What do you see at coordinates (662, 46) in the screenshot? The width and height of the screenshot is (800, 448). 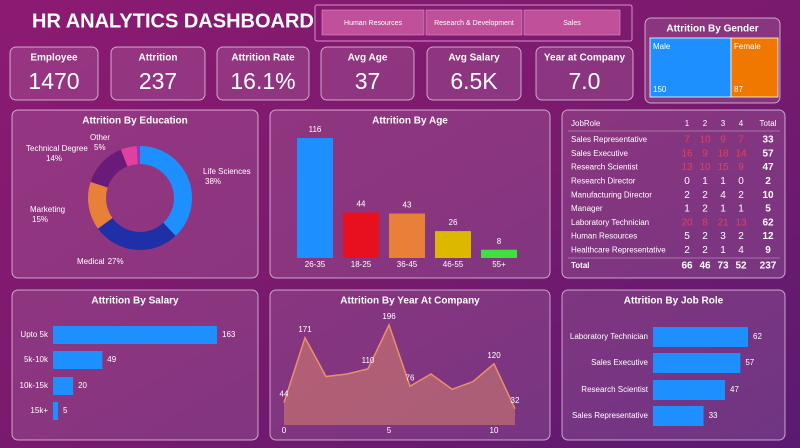 I see `treemap-label: Male` at bounding box center [662, 46].